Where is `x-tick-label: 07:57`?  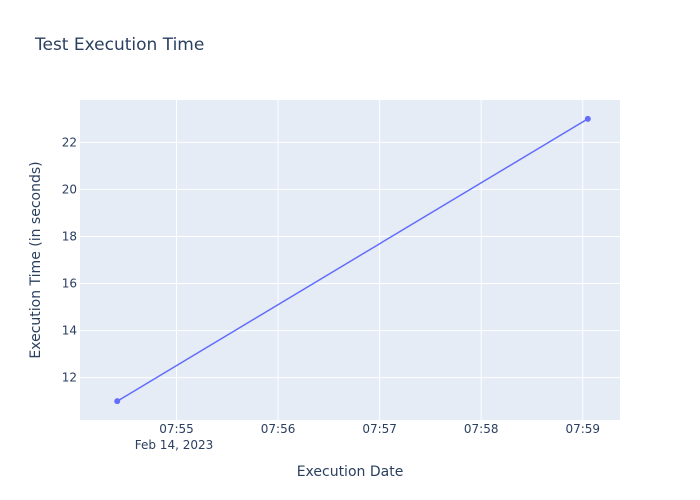
x-tick-label: 07:57 is located at coordinates (379, 429).